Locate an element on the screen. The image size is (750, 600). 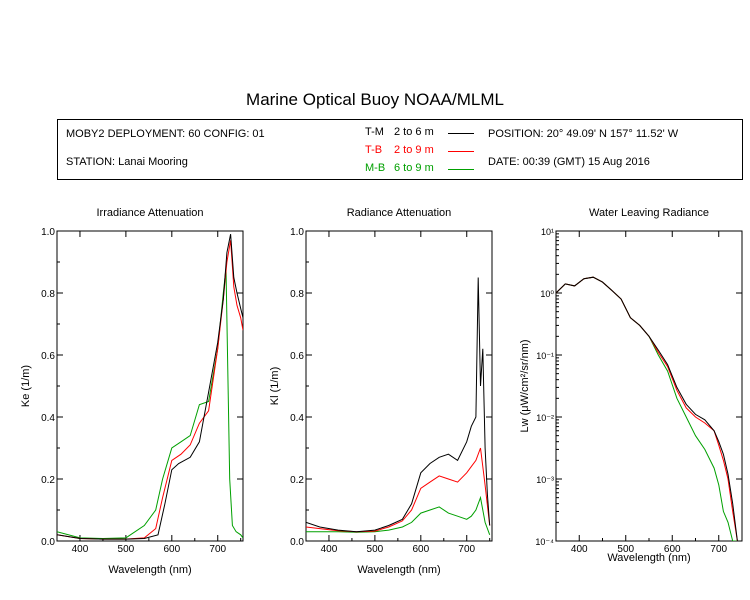
chart1-title: Irradiance Attenuation is located at coordinates (149, 213).